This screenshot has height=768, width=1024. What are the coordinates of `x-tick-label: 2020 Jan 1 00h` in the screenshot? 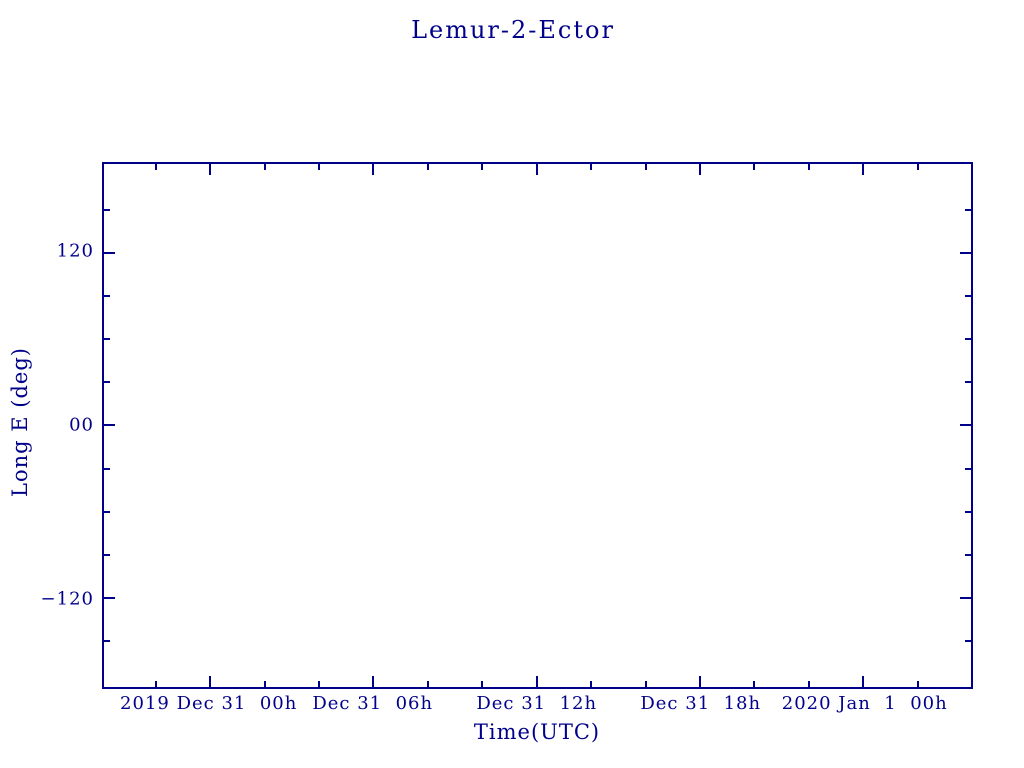 It's located at (864, 703).